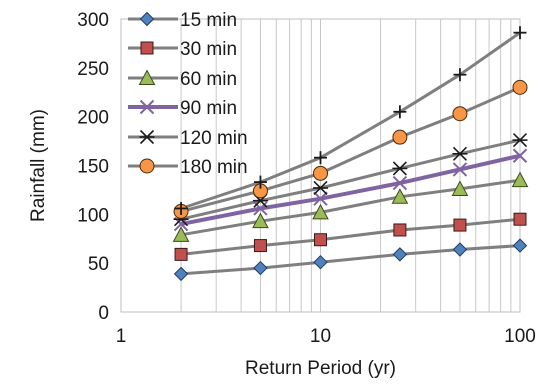 The width and height of the screenshot is (547, 385). I want to click on y-tick-label: 100, so click(93, 215).